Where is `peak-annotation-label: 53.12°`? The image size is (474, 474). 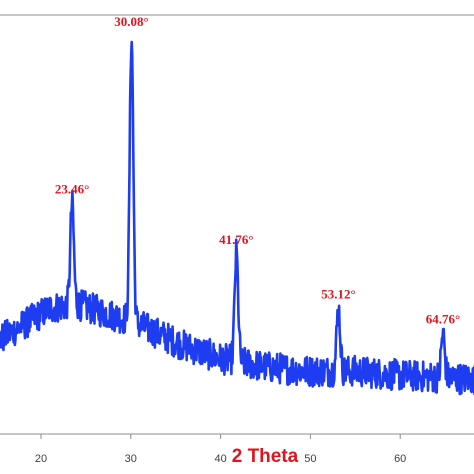
peak-annotation-label: 53.12° is located at coordinates (338, 293).